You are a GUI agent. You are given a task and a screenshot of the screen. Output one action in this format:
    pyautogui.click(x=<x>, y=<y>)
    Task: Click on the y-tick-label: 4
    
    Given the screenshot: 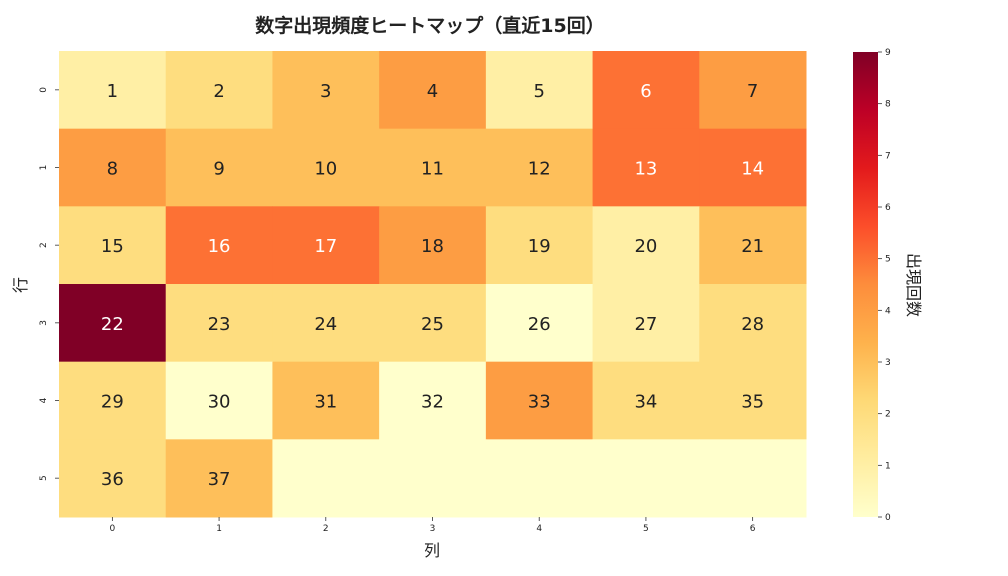 What is the action you would take?
    pyautogui.click(x=44, y=400)
    